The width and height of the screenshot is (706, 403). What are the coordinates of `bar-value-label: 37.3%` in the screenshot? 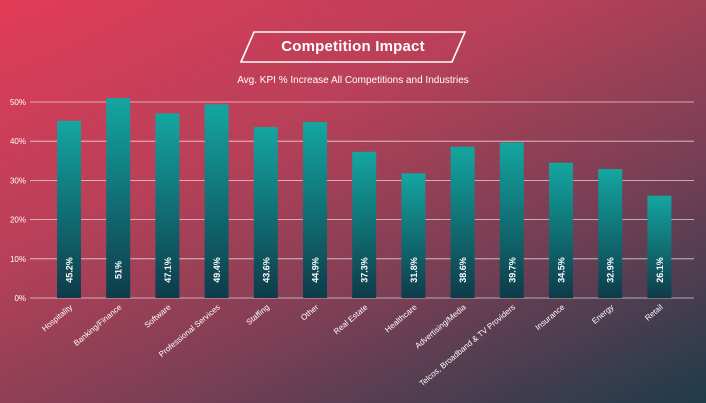 It's located at (365, 270).